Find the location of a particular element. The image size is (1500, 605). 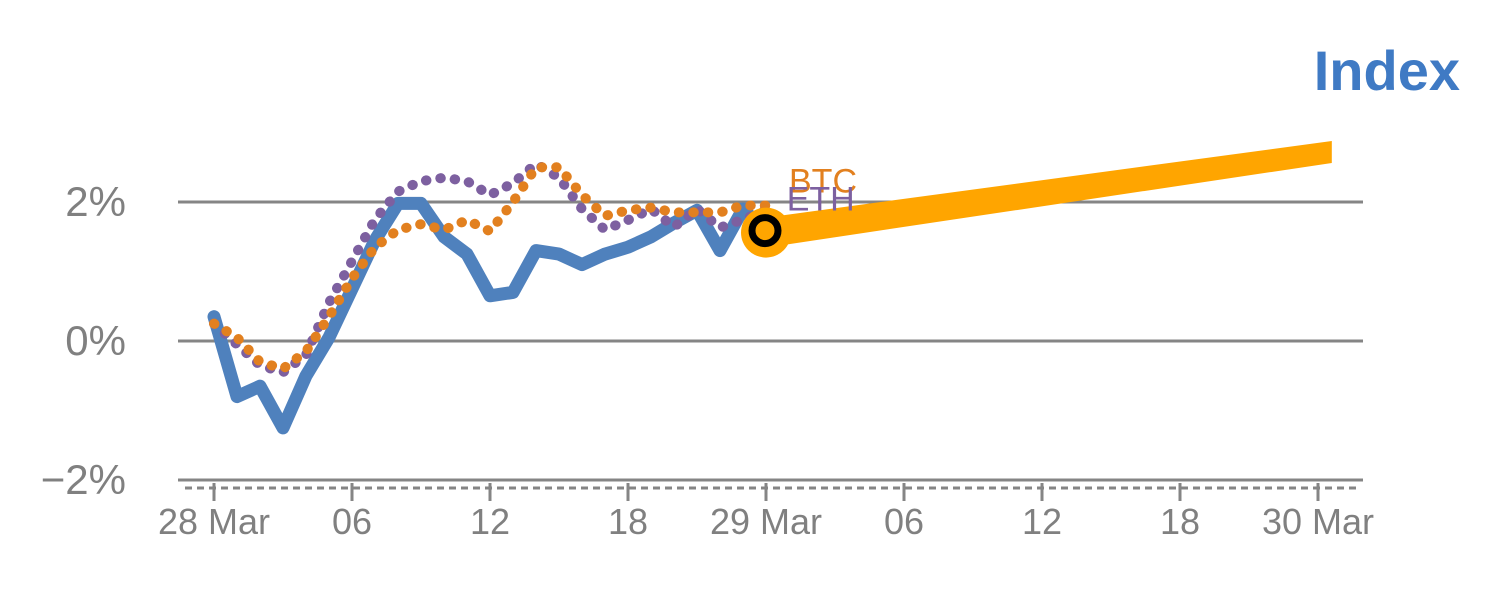

x-tick-label: 29 Mar is located at coordinates (766, 521).